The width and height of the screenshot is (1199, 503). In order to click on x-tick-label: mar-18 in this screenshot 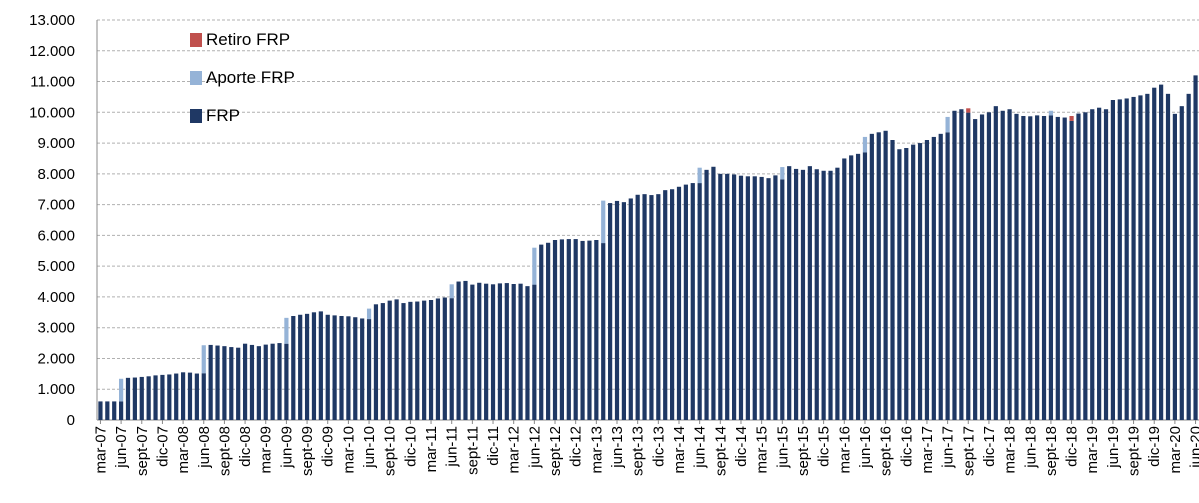, I will do `click(1010, 450)`.